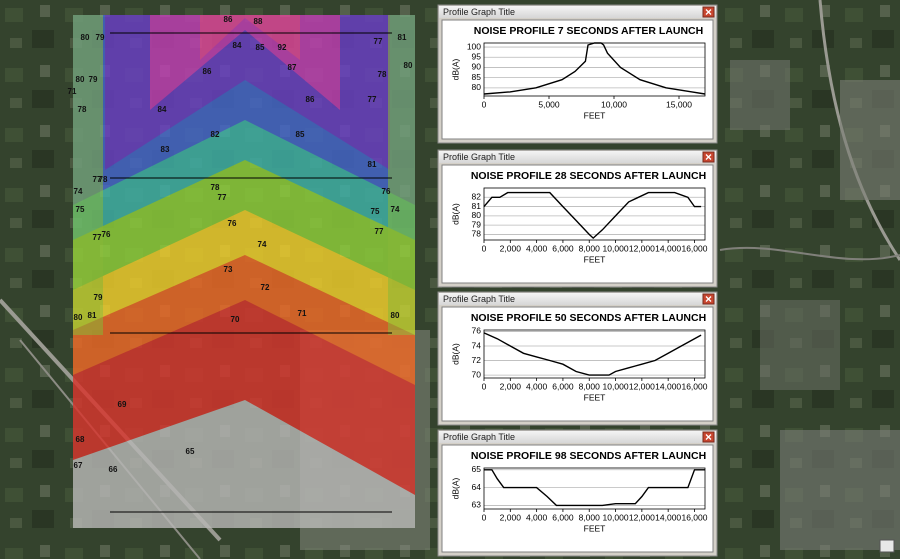 The height and width of the screenshot is (559, 900). What do you see at coordinates (190, 451) in the screenshot?
I see `contour-label: 65` at bounding box center [190, 451].